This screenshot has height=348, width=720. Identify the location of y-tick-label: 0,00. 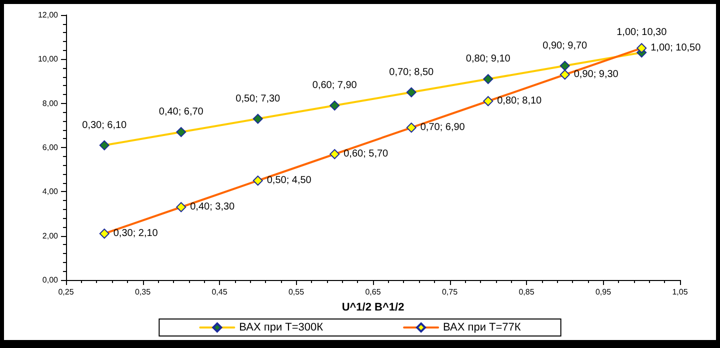
(50, 280).